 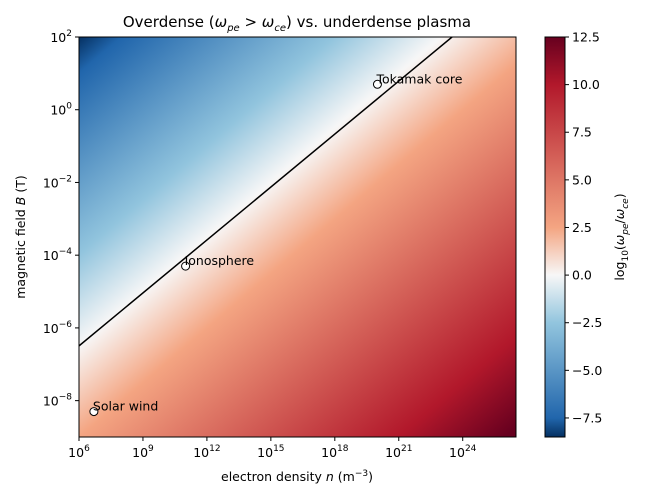 I want to click on x-axis-label: electron density n (m−3), so click(x=297, y=476).